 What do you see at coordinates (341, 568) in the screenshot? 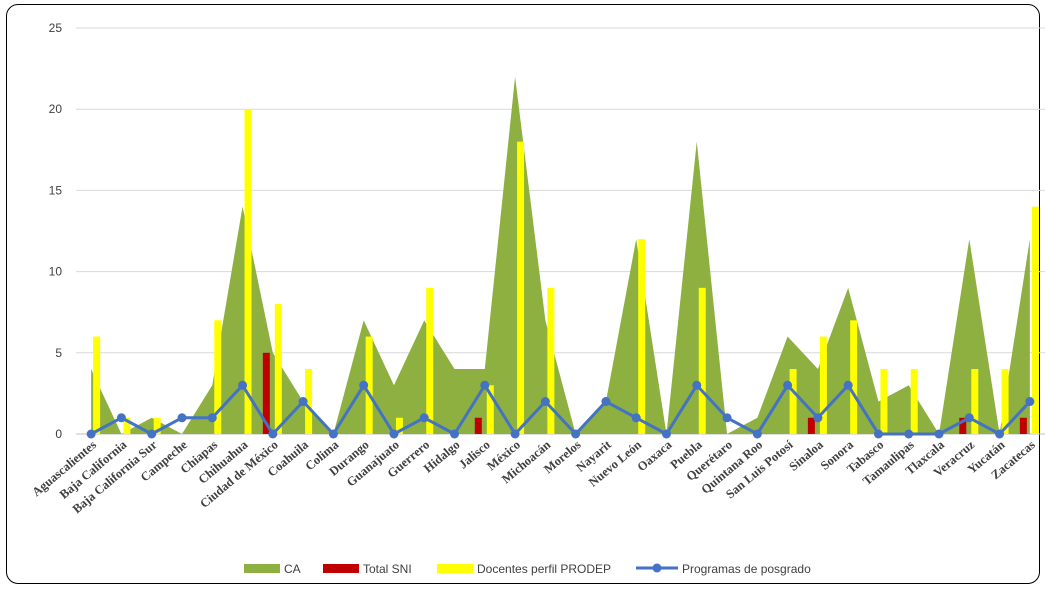
I see `legend-swatch-sni` at bounding box center [341, 568].